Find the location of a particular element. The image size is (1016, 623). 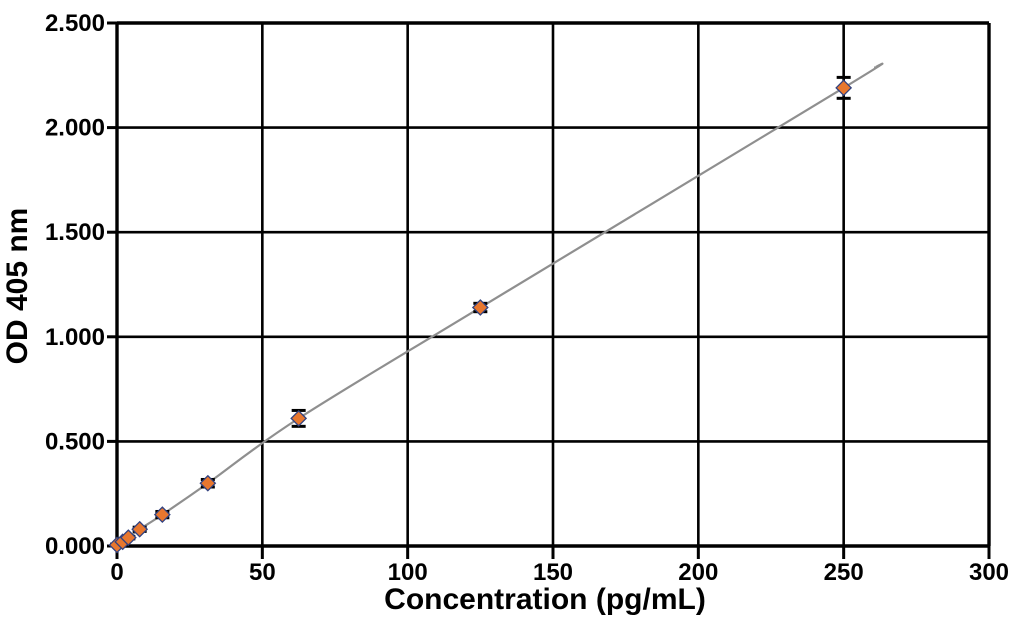

x-axis-title: Concentration (pg/mL) is located at coordinates (545, 599).